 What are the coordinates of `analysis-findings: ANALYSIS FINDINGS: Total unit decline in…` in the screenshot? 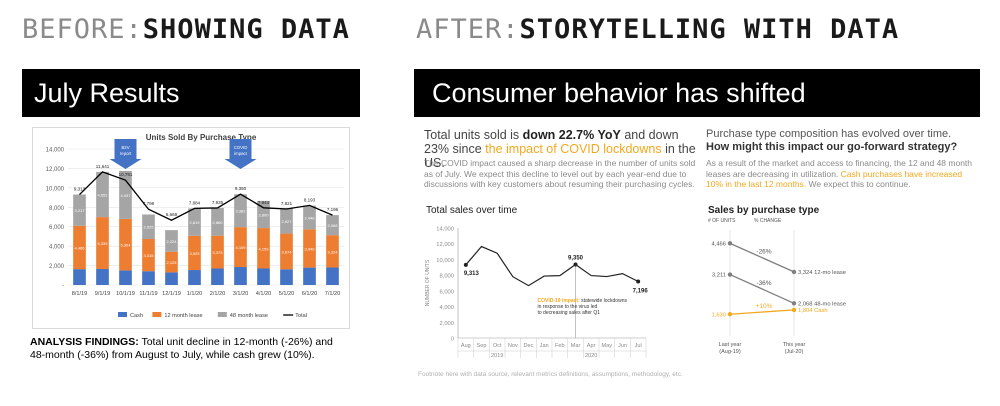 It's located at (190, 349).